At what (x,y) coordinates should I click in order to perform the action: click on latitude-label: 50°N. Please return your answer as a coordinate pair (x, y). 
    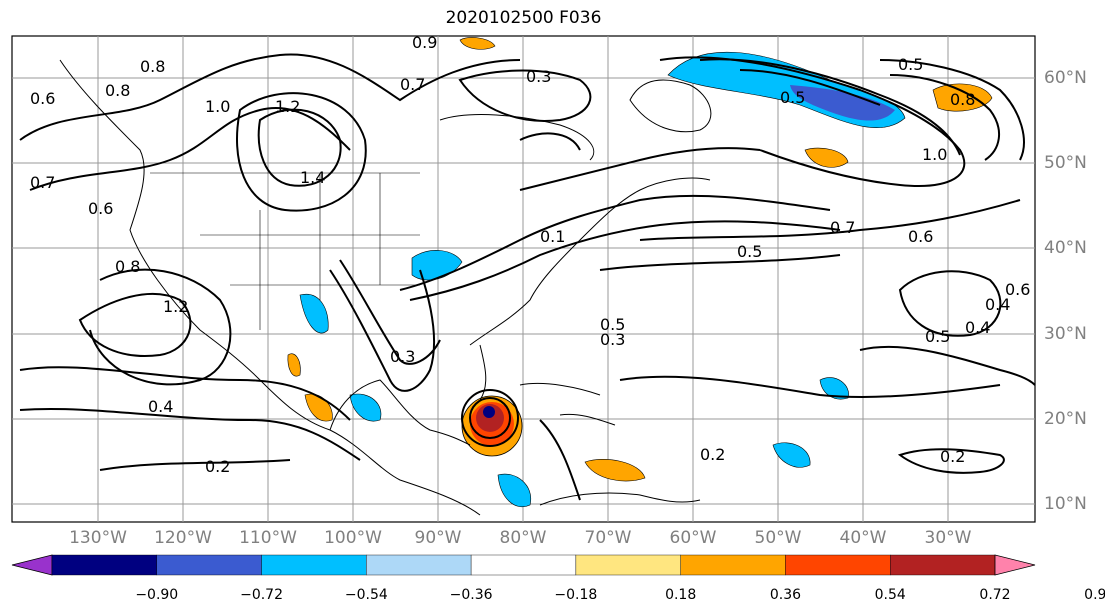
    Looking at the image, I should click on (1065, 163).